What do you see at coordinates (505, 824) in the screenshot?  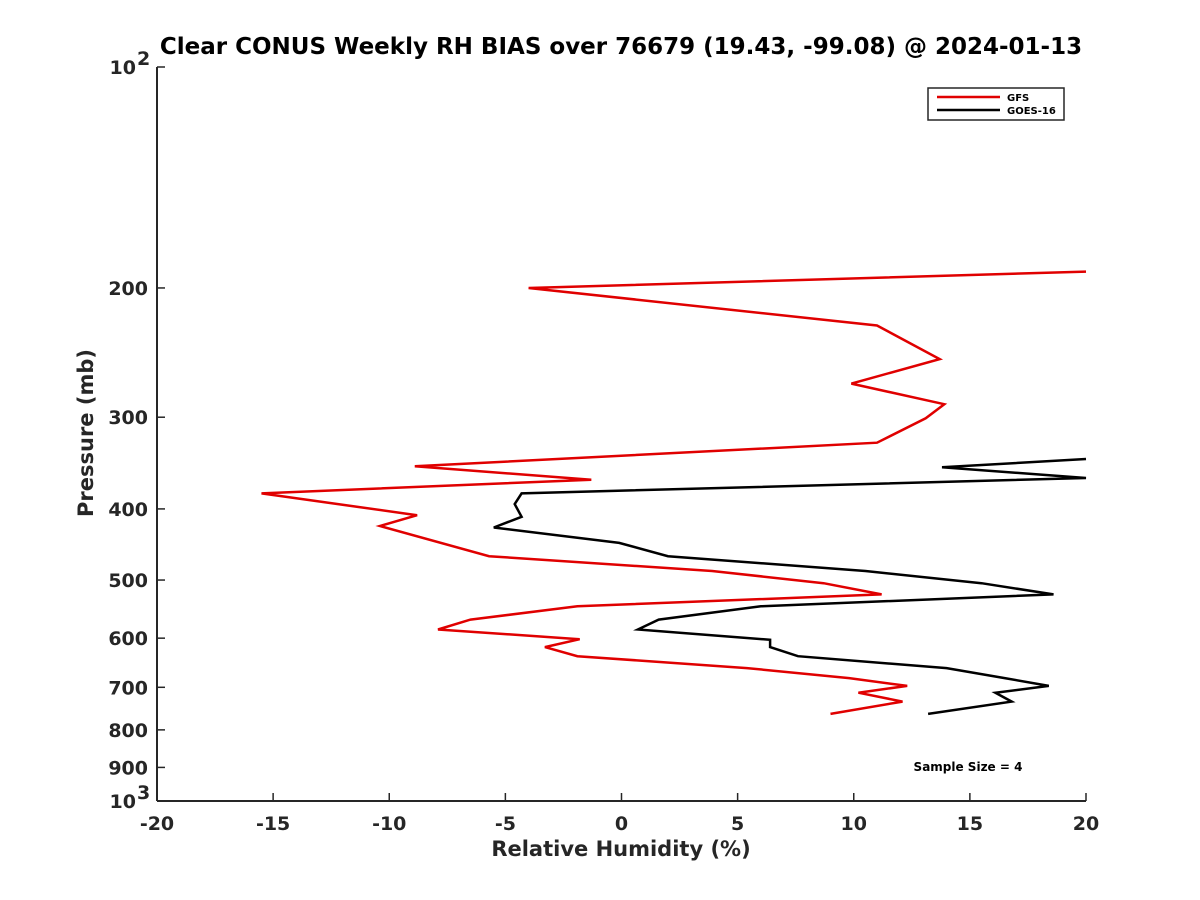 I see `x-tick-label: -5` at bounding box center [505, 824].